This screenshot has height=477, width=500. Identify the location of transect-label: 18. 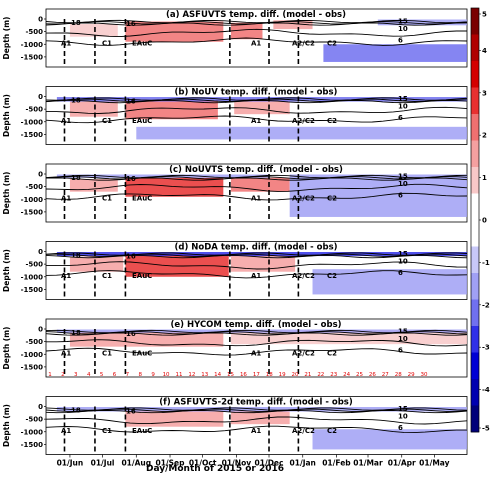
(269, 375).